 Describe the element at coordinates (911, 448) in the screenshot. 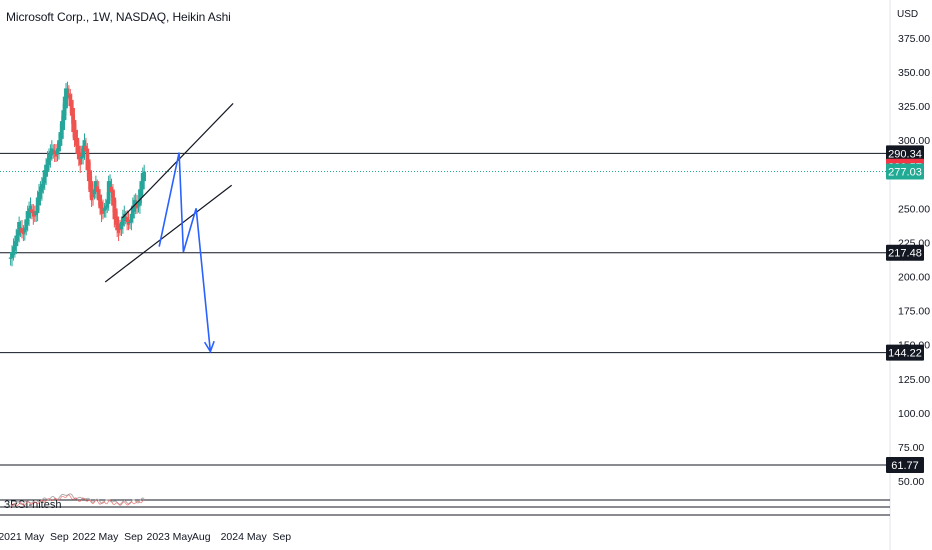

I see `y-tick-label: 75.00` at that location.